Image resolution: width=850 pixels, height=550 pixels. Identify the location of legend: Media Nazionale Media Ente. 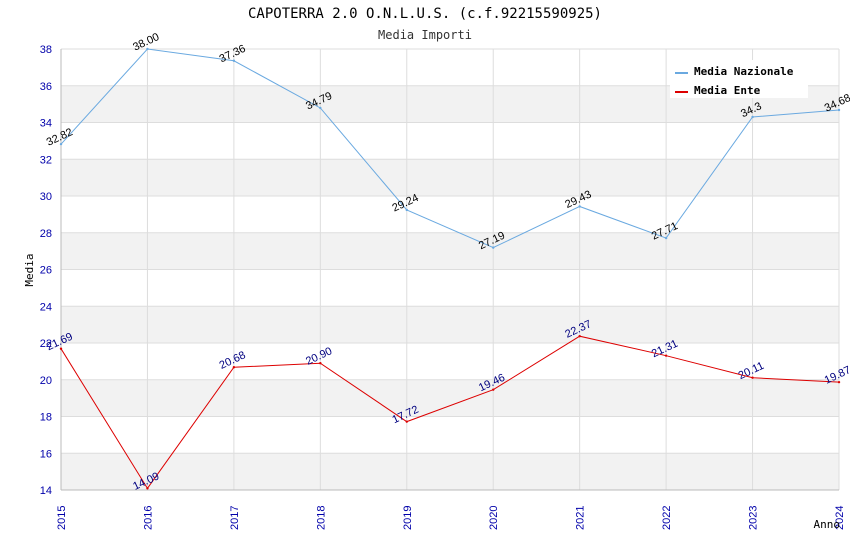
(739, 79).